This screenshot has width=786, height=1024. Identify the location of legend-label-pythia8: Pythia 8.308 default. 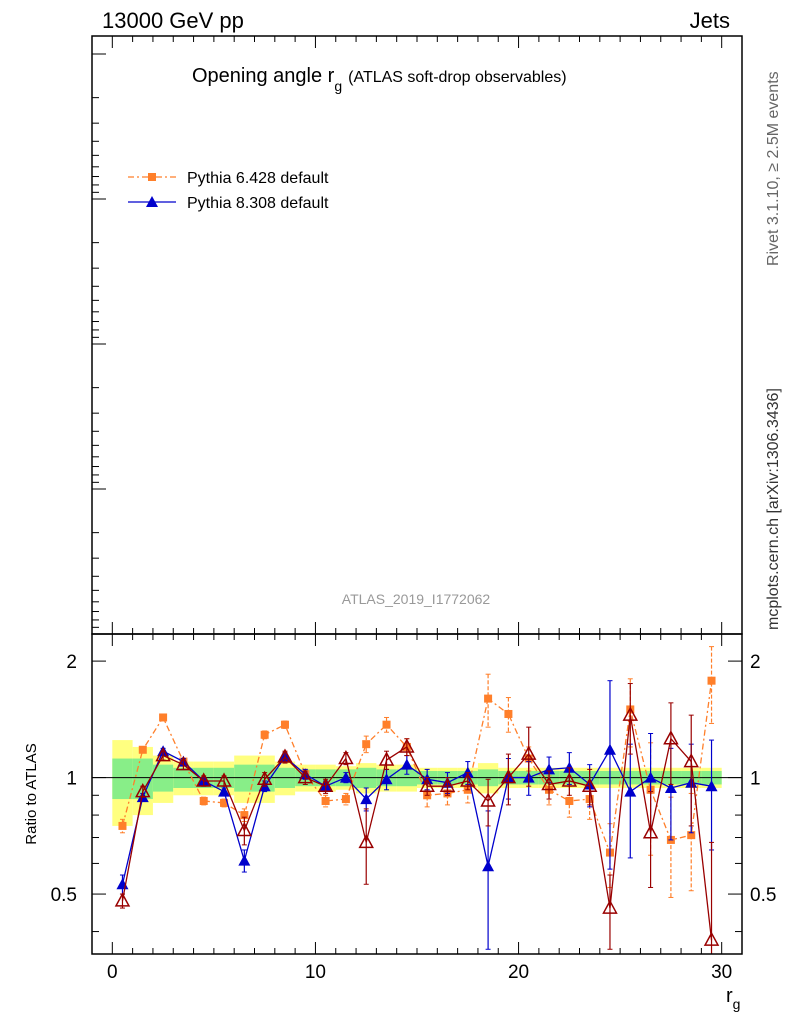
(258, 203).